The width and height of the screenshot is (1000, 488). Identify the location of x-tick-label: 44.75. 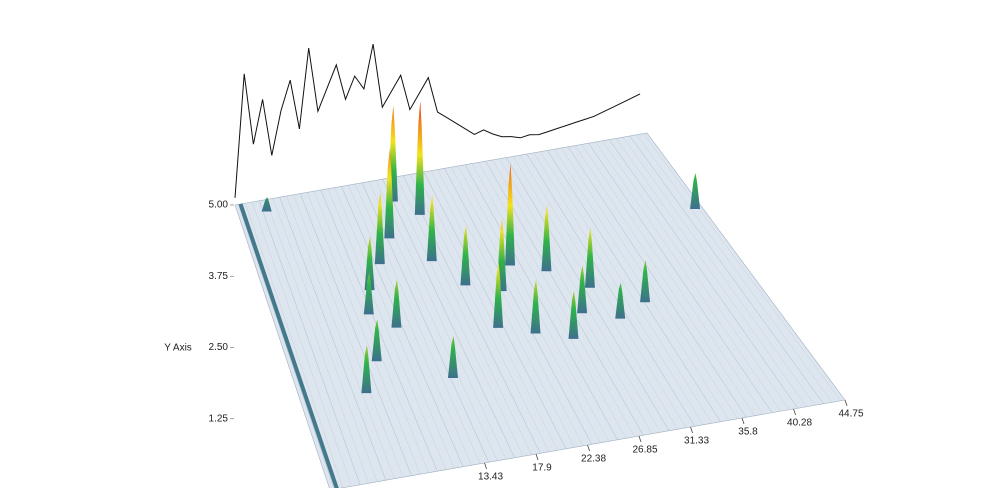
(850, 414).